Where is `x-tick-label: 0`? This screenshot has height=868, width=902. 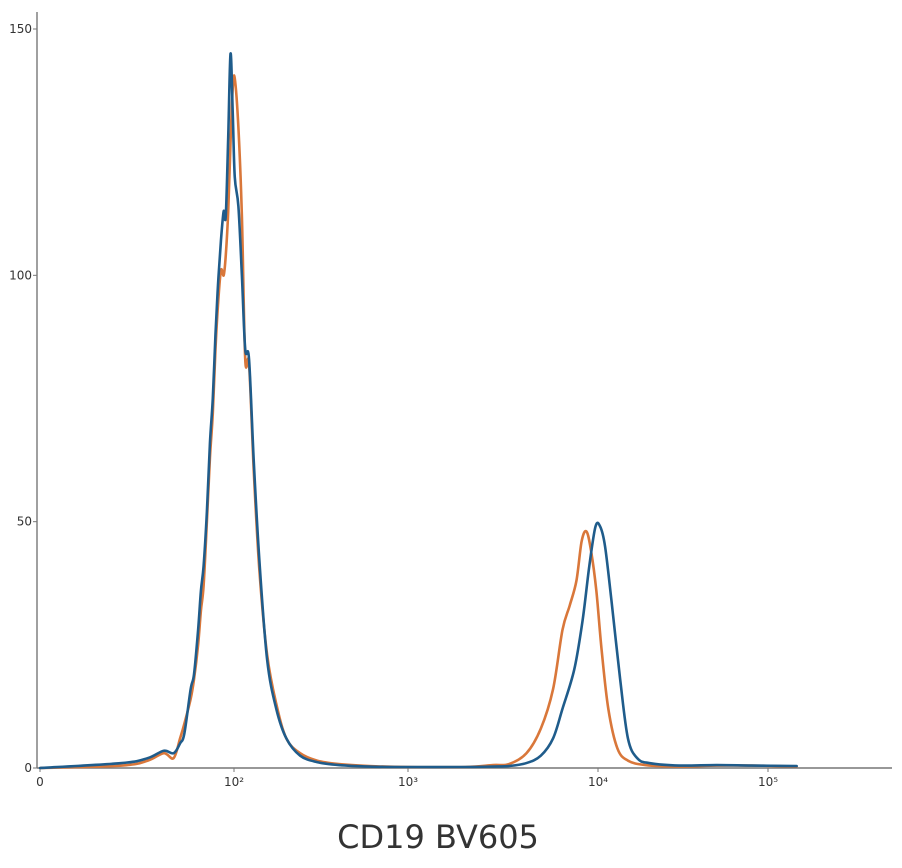 x-tick-label: 0 is located at coordinates (40, 782).